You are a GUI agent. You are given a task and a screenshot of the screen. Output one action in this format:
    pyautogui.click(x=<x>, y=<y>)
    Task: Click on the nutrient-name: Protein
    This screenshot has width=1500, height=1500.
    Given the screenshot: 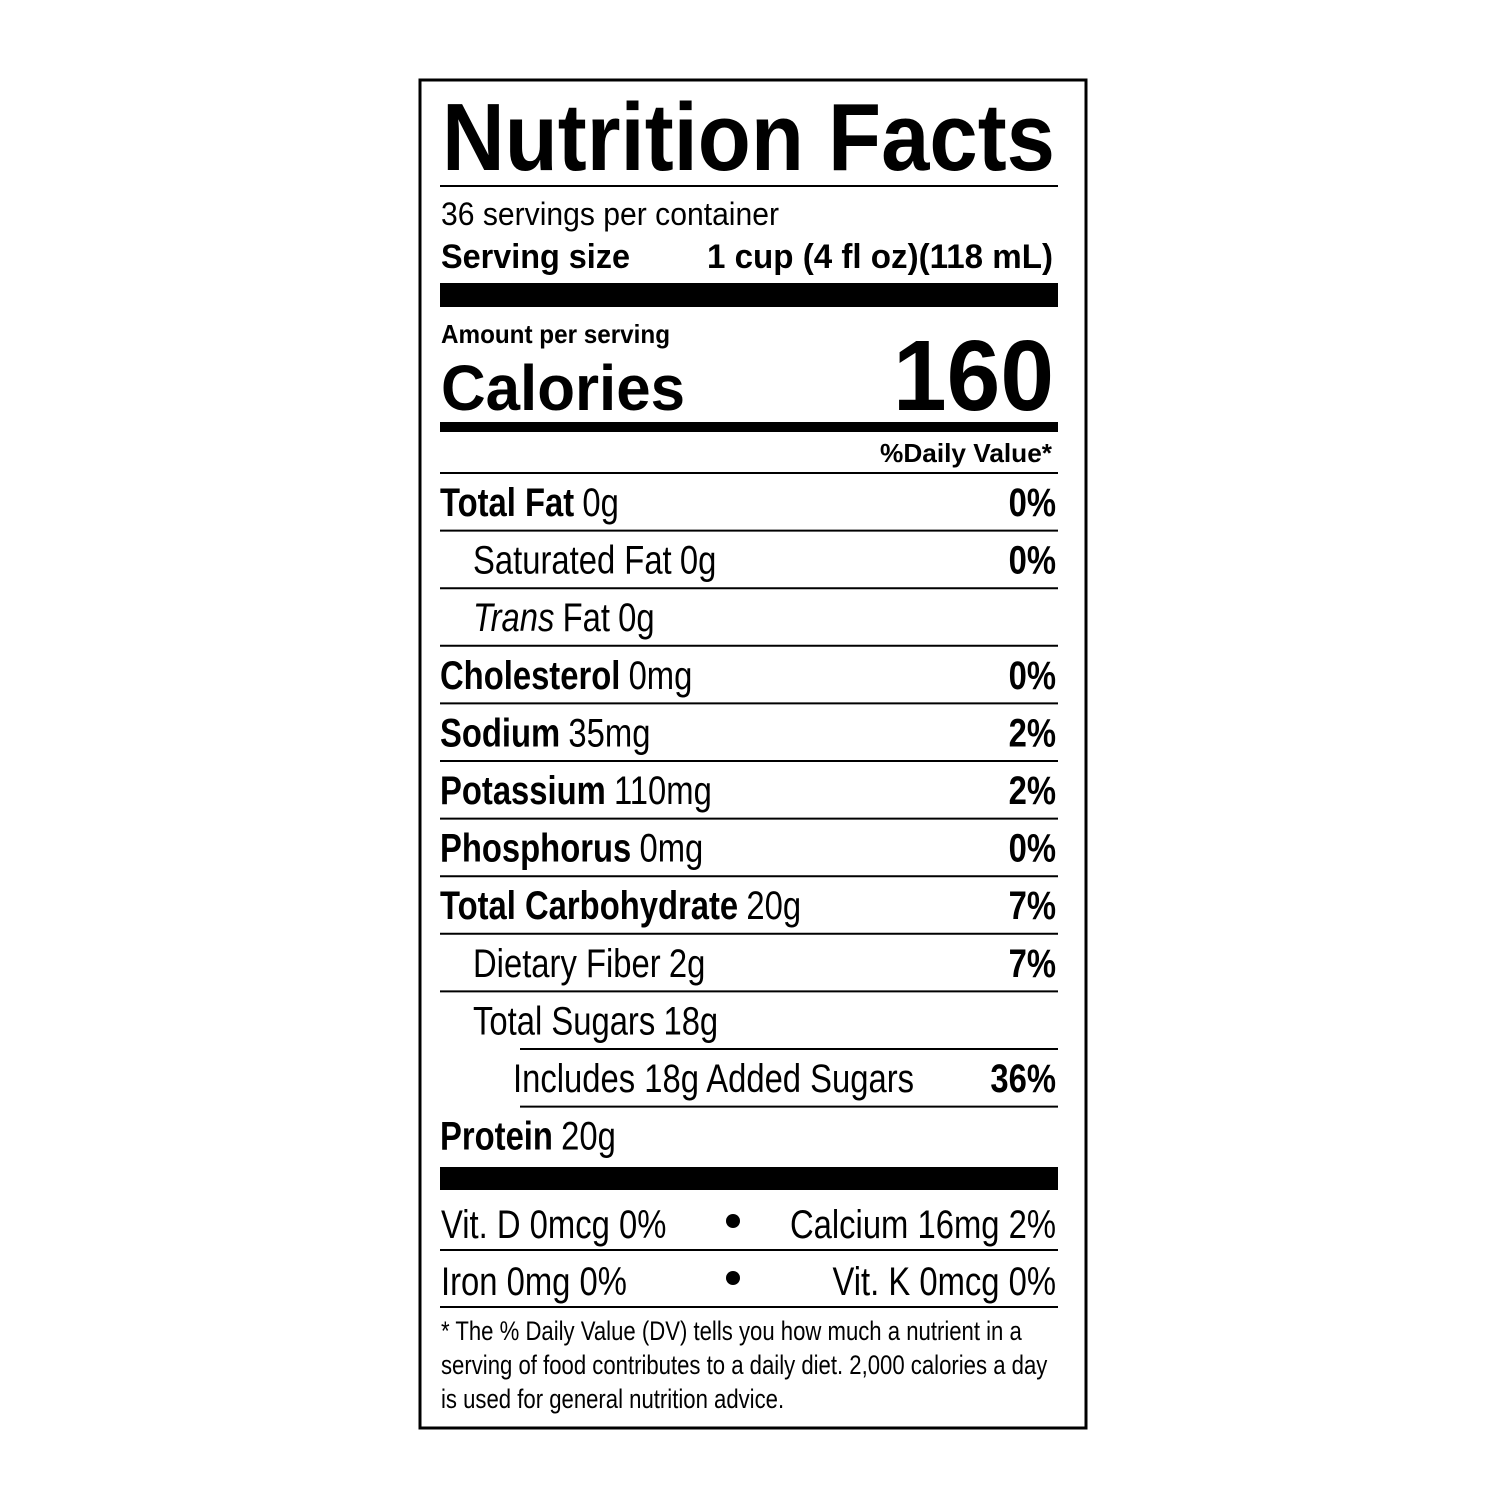 What is the action you would take?
    pyautogui.click(x=496, y=1136)
    